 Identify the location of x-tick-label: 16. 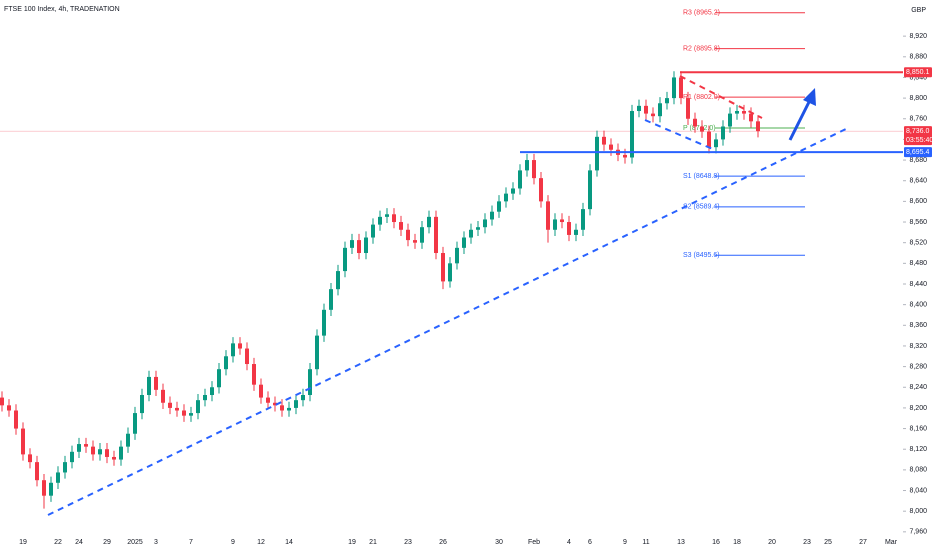
(716, 542).